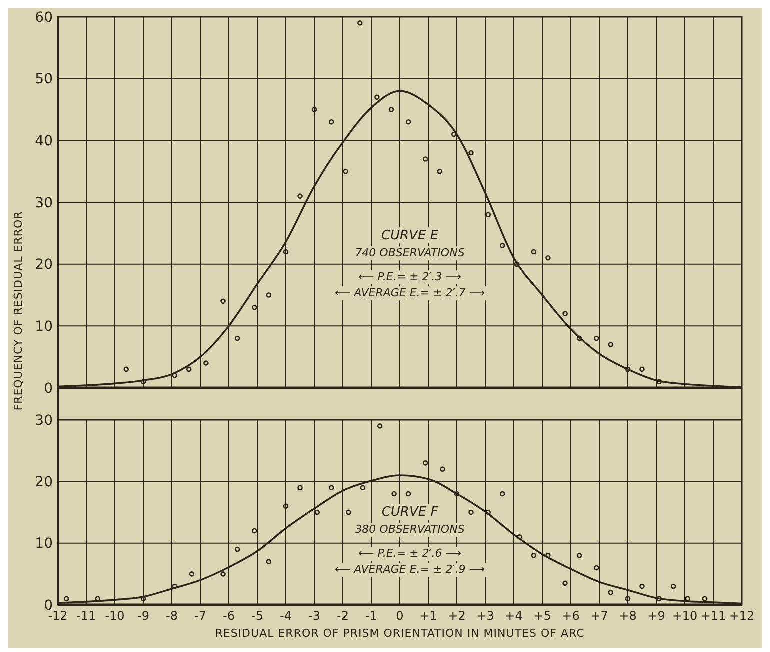 This screenshot has height=652, width=770. Describe the element at coordinates (229, 616) in the screenshot. I see `x-tick-label: -6` at that location.